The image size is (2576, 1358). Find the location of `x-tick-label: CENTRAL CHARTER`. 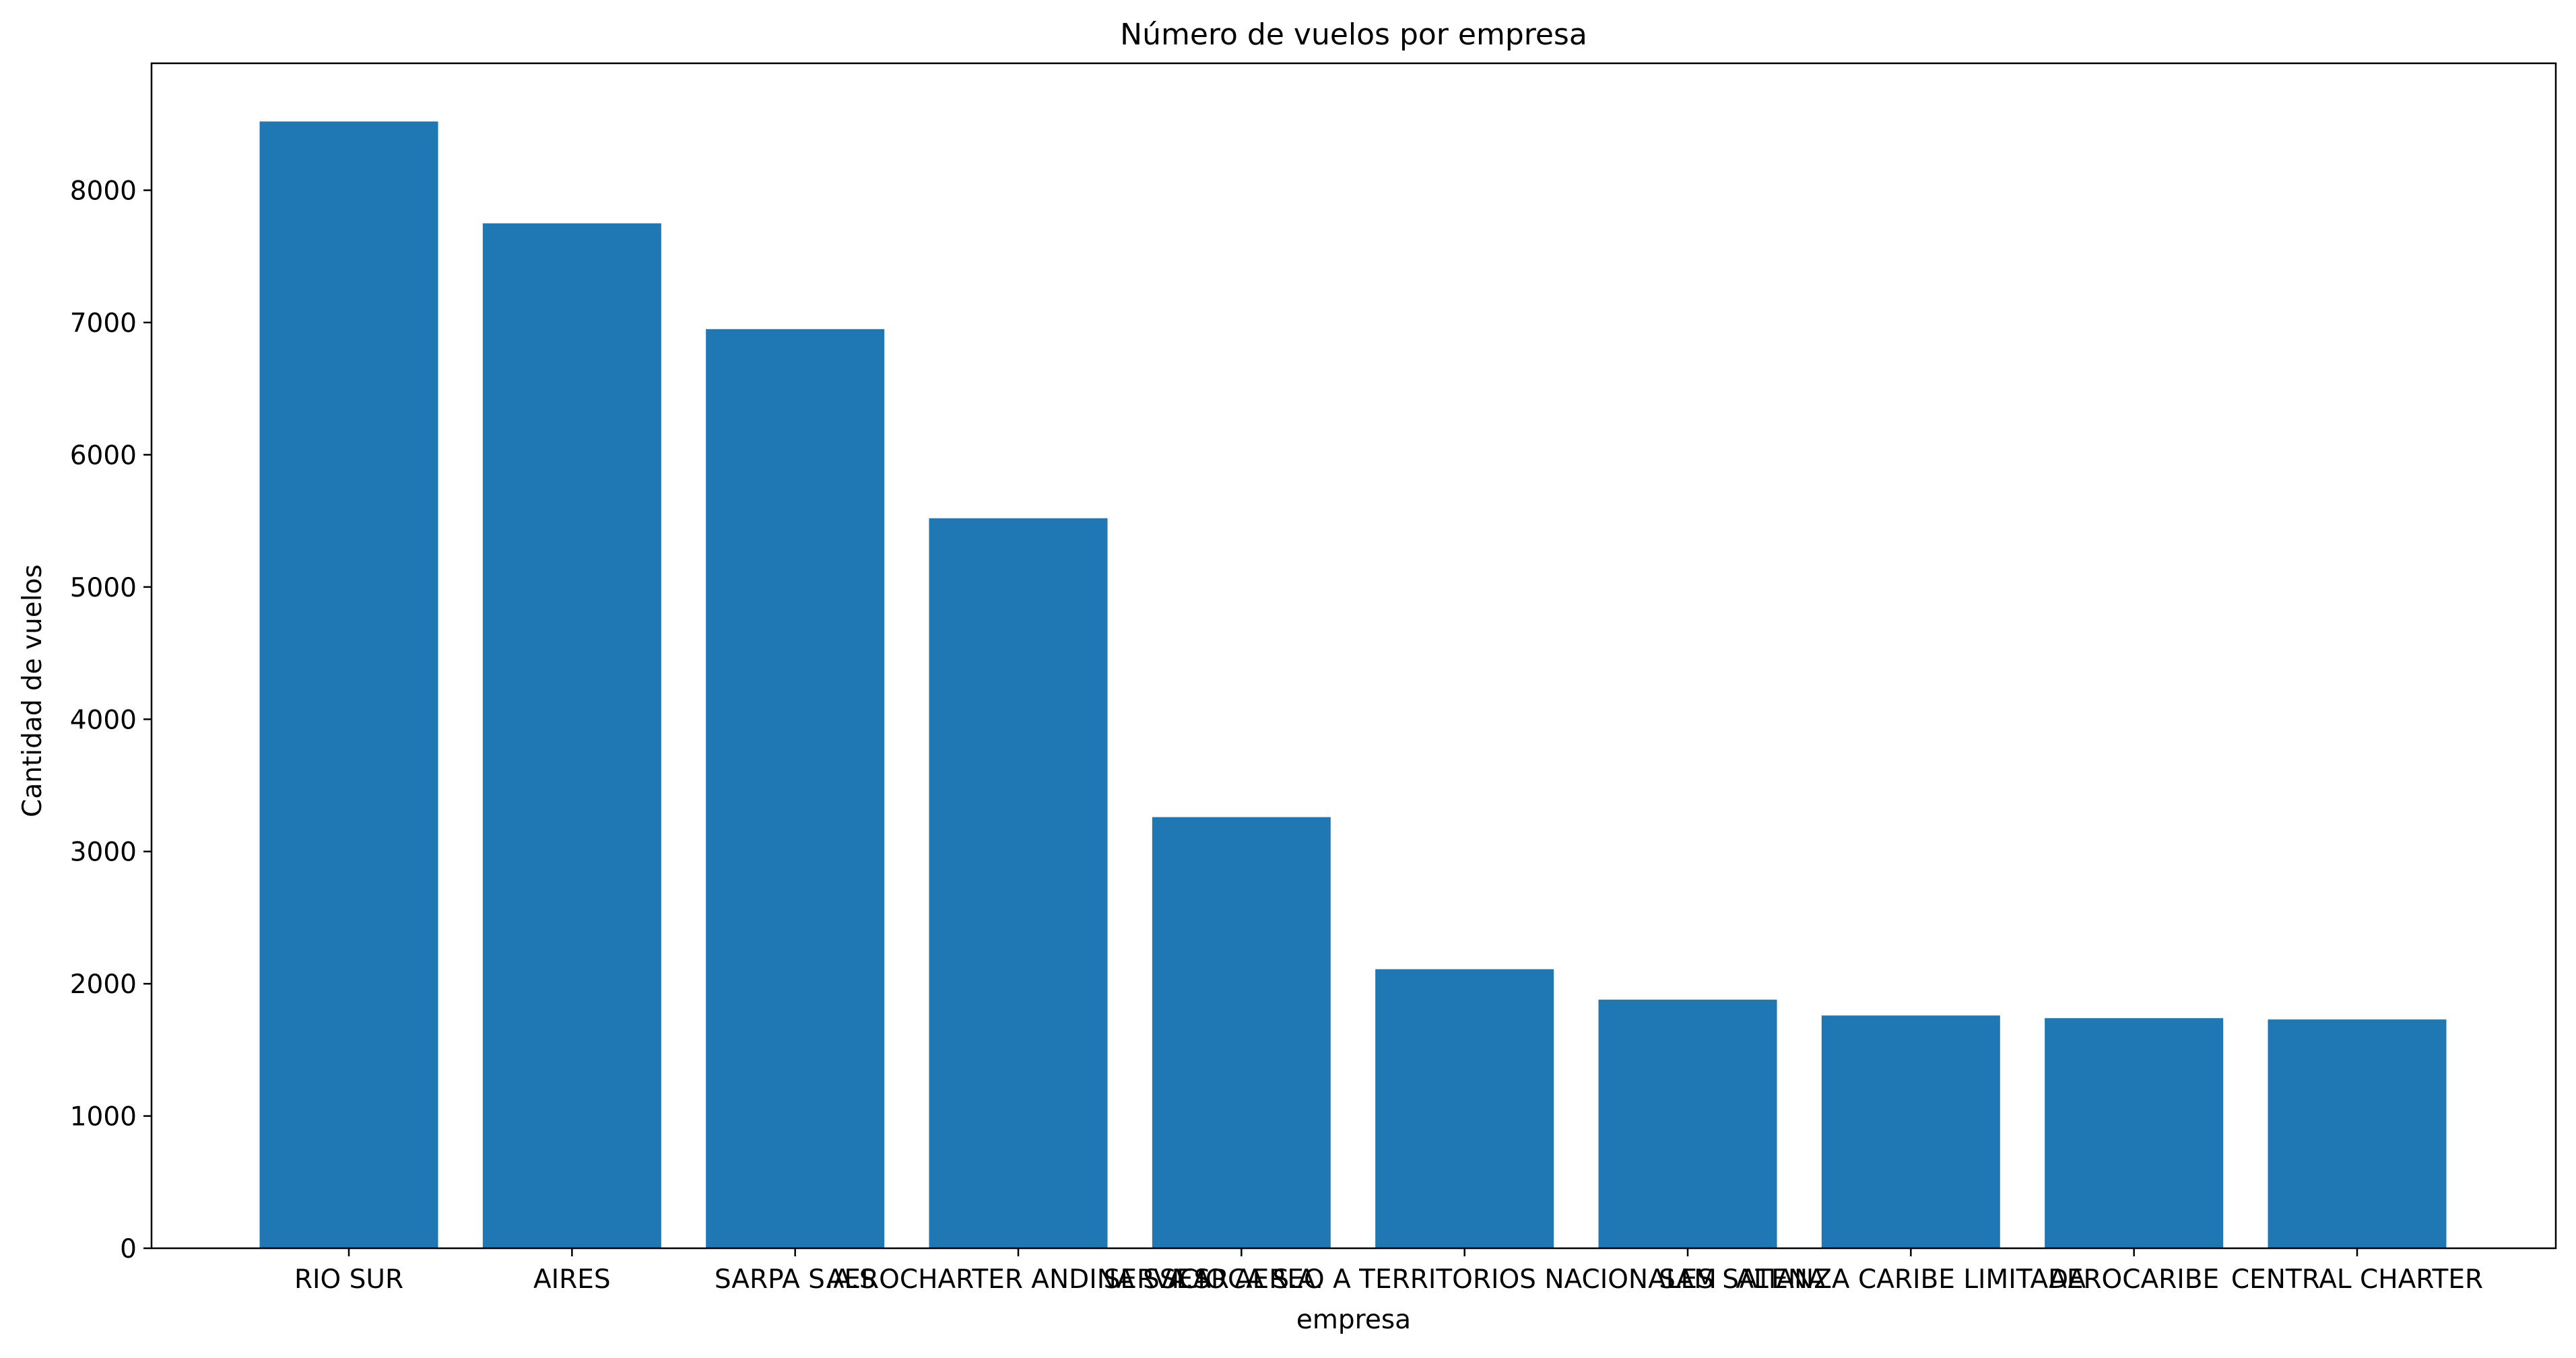

x-tick-label: CENTRAL CHARTER is located at coordinates (2357, 1279).